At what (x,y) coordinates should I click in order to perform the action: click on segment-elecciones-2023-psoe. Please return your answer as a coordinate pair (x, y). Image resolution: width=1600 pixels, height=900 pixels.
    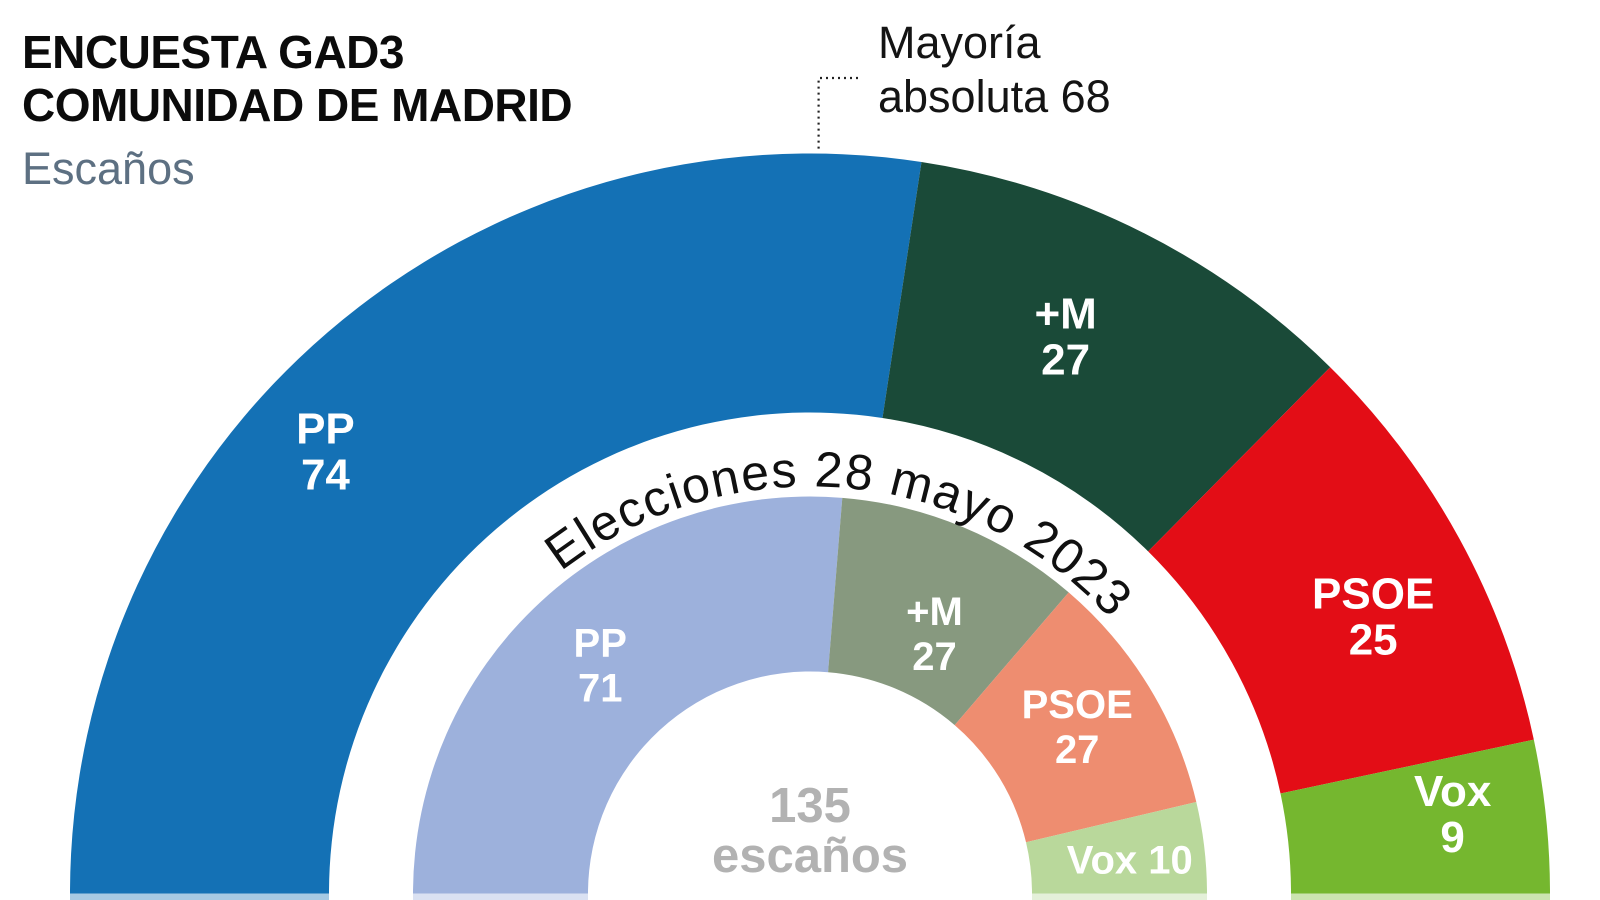
    Looking at the image, I should click on (1075, 717).